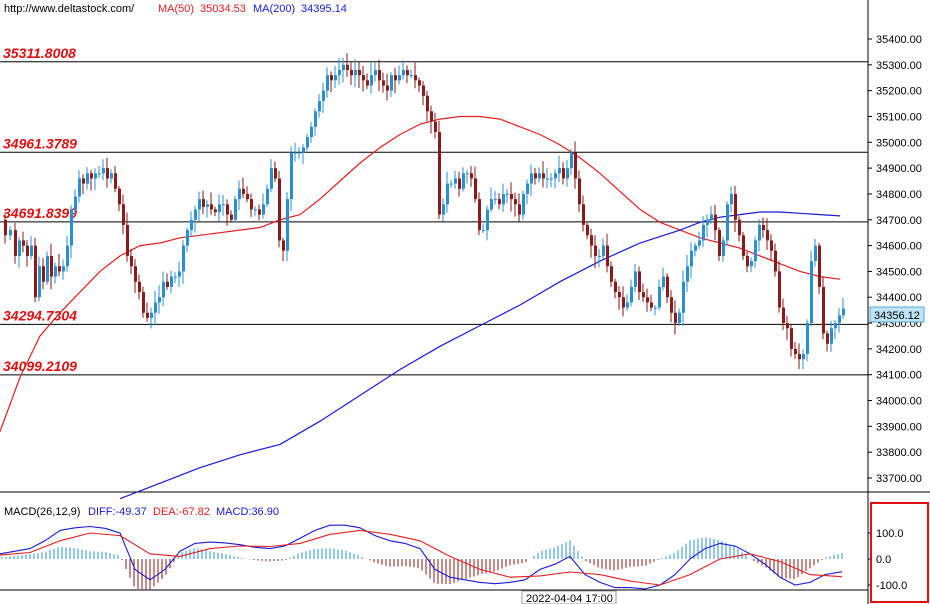  Describe the element at coordinates (890, 534) in the screenshot. I see `macd-tick-label: 100.0` at that location.